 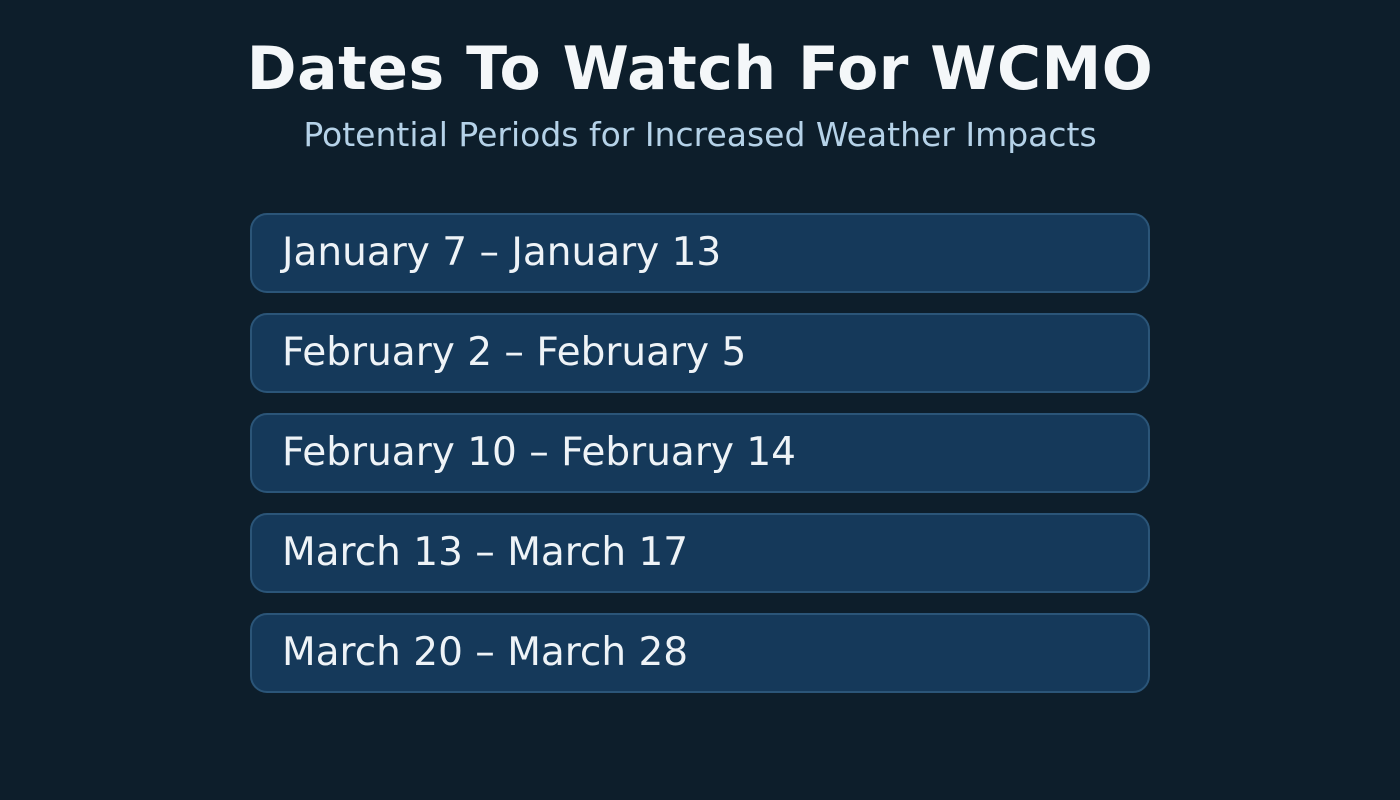 I want to click on date-range-label: February 2 – February 5, so click(x=514, y=353).